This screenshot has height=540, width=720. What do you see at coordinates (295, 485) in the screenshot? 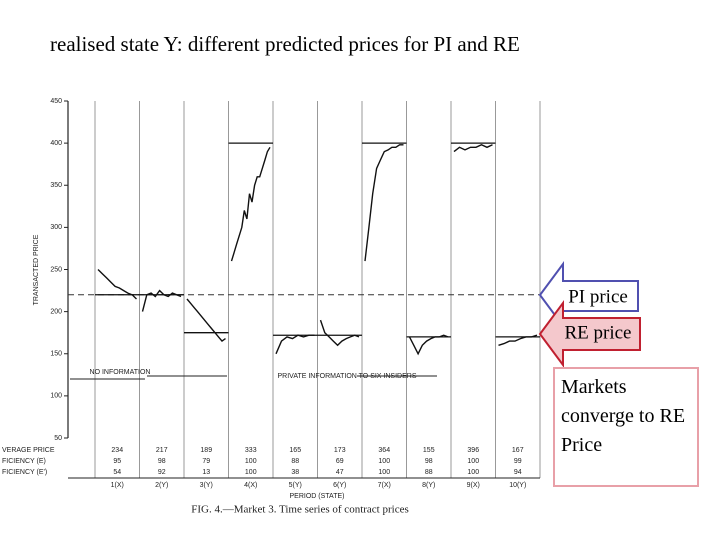
I see `x-tick-label: 5(Y)` at bounding box center [295, 485].